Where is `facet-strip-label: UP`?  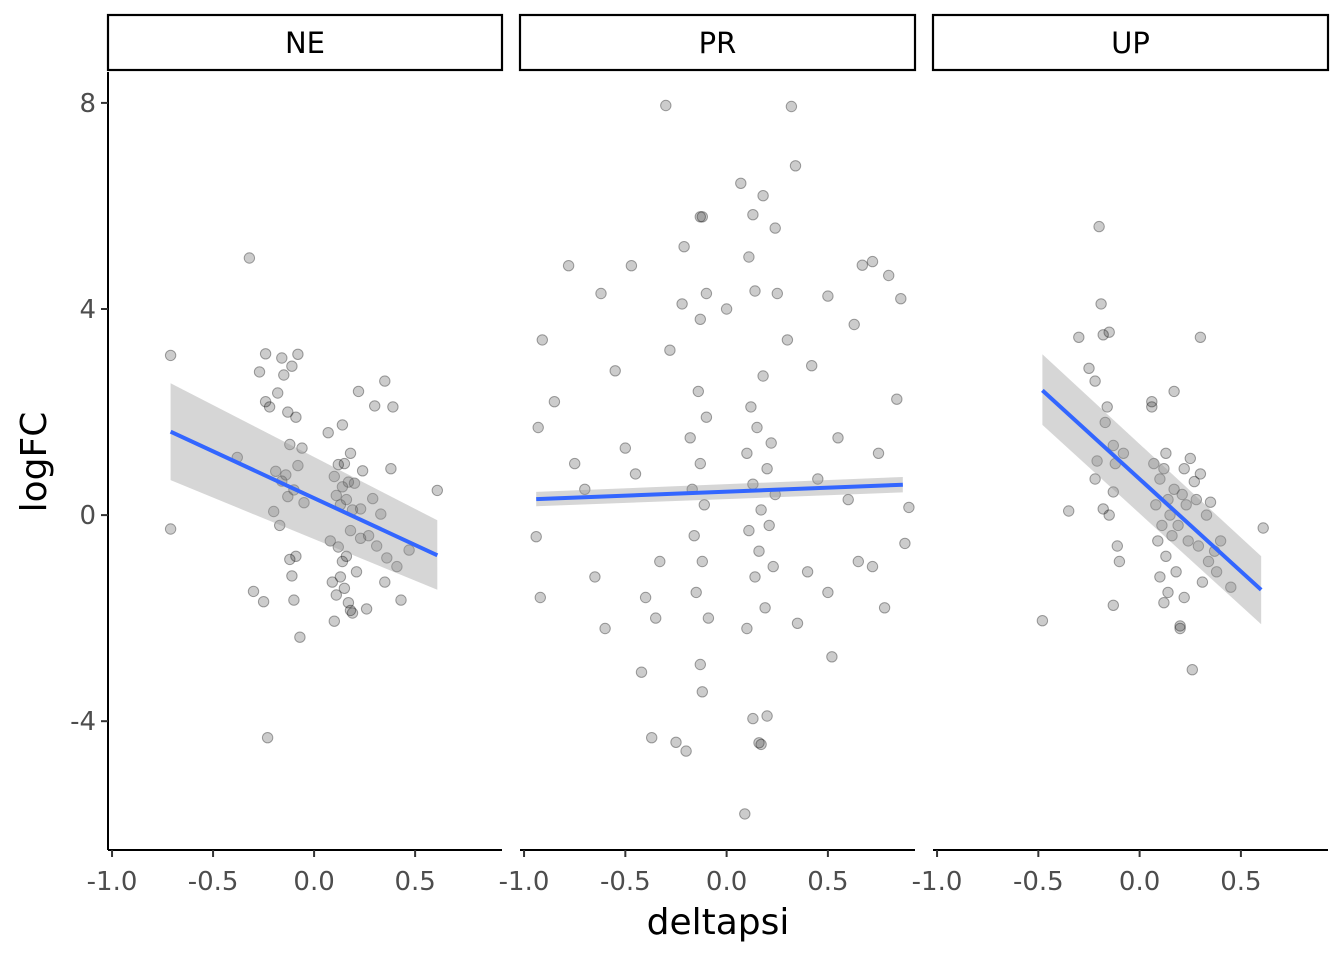 facet-strip-label: UP is located at coordinates (1130, 43).